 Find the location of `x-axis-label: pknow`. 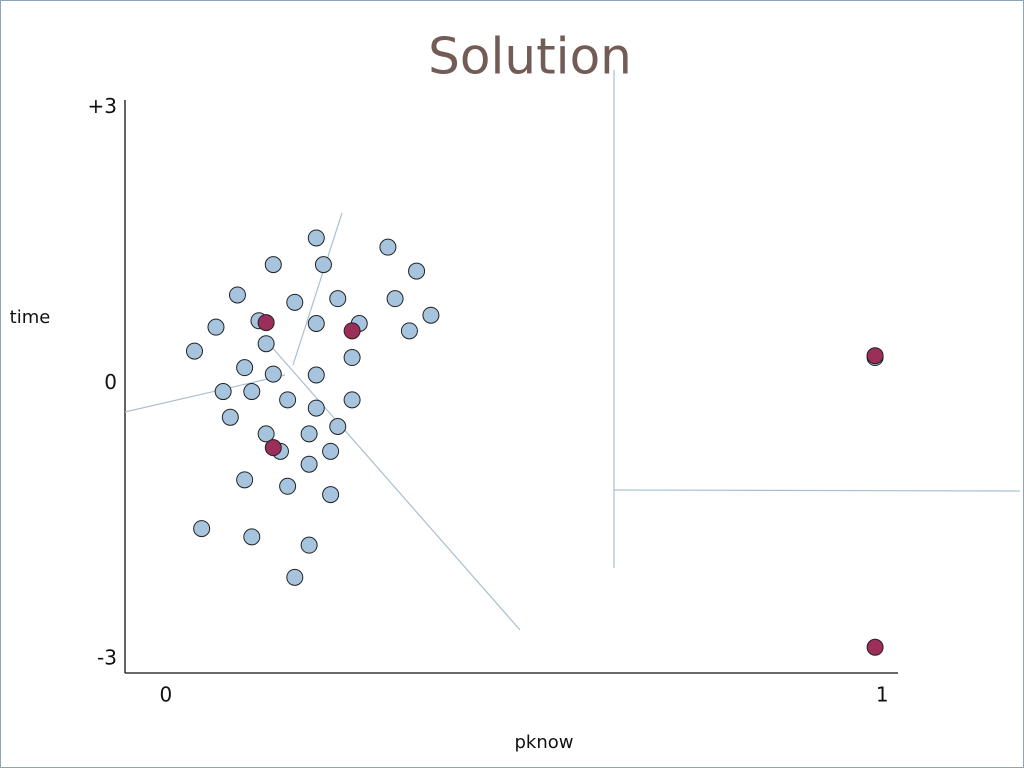

x-axis-label: pknow is located at coordinates (544, 742).